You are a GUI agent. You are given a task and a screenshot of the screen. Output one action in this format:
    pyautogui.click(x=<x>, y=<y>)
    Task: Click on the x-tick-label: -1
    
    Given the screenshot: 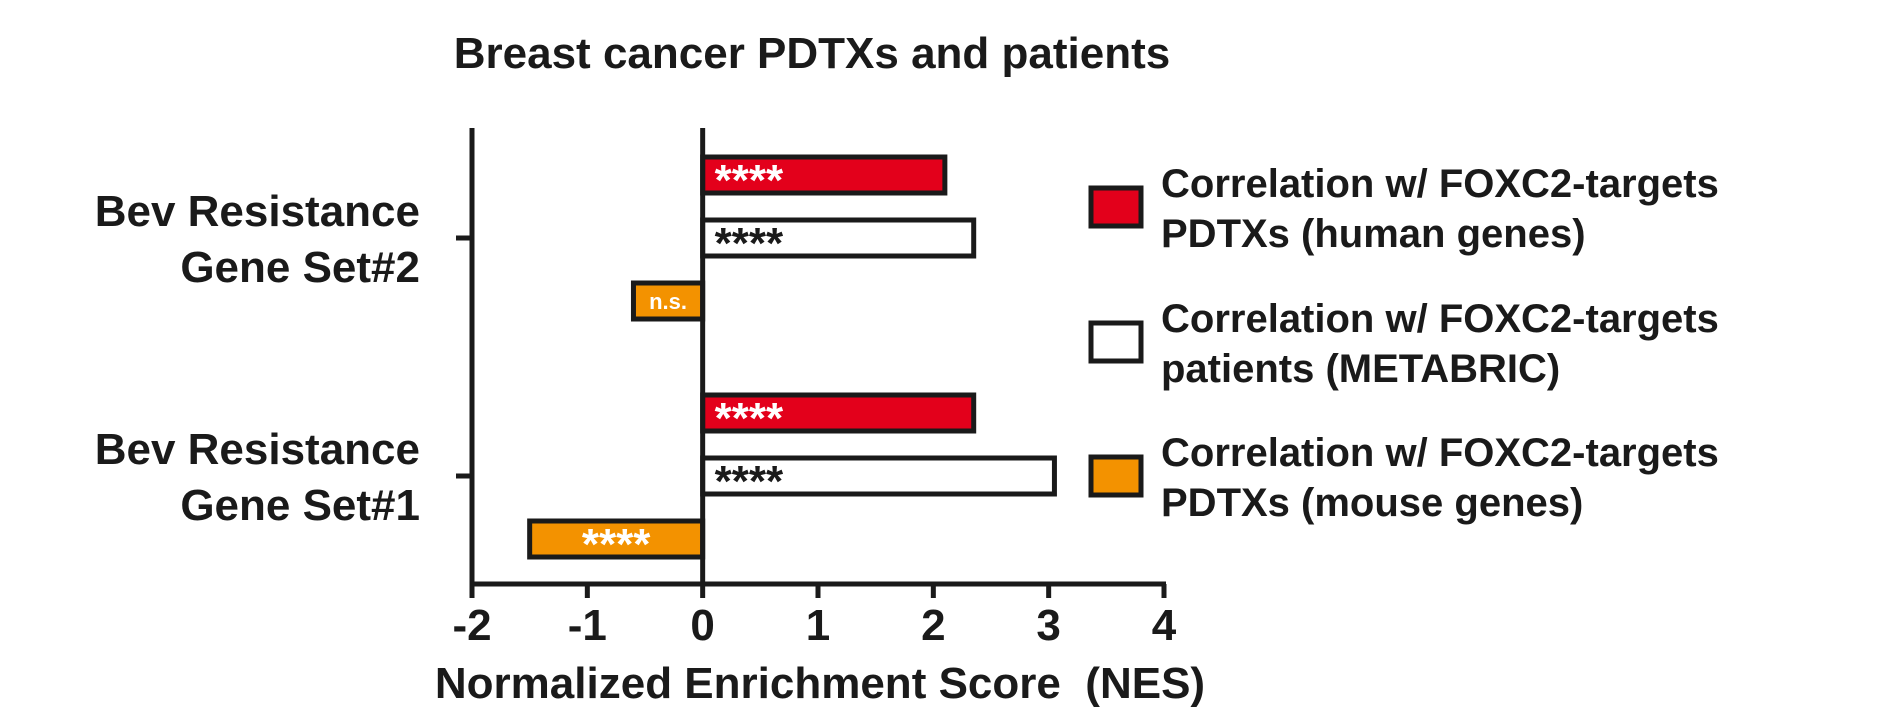 What is the action you would take?
    pyautogui.click(x=587, y=625)
    